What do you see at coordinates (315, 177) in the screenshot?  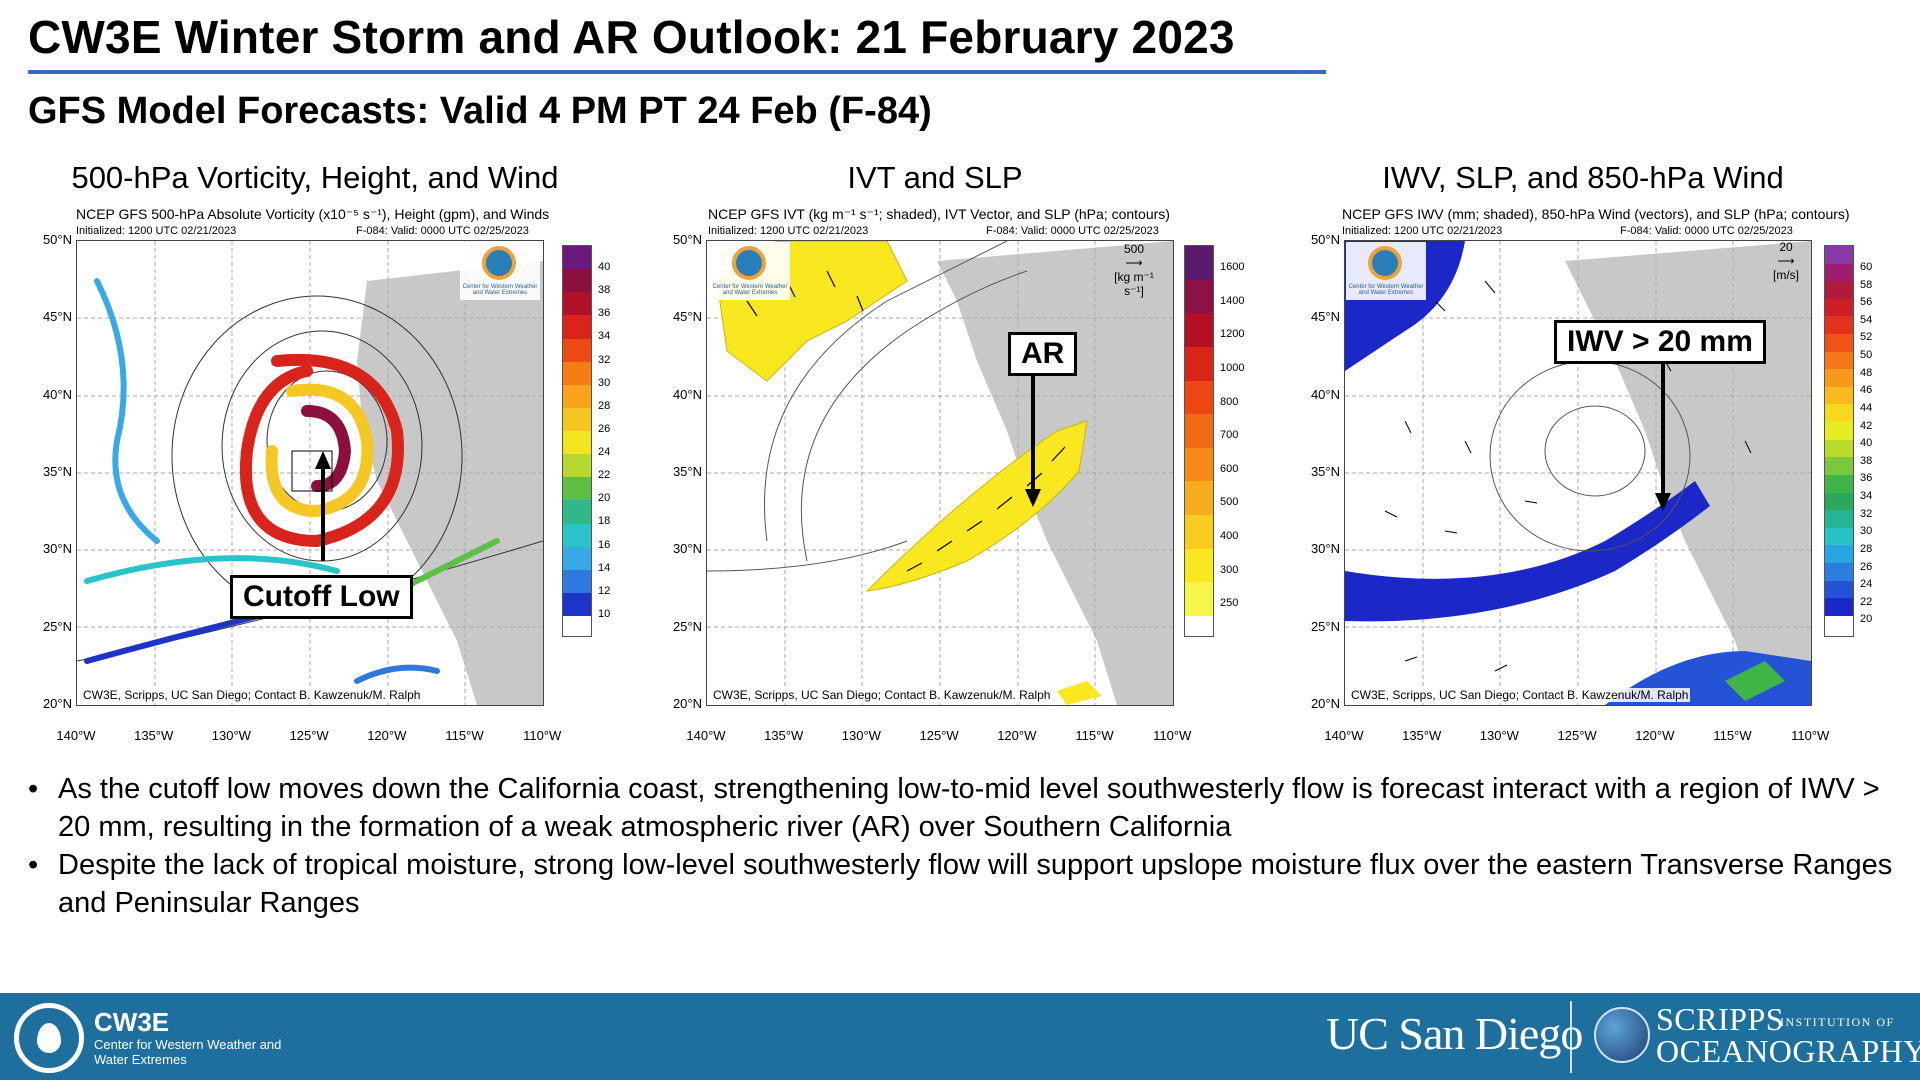 I see `panel-heading: 500-hPa Vorticity, Height, and Wind` at bounding box center [315, 177].